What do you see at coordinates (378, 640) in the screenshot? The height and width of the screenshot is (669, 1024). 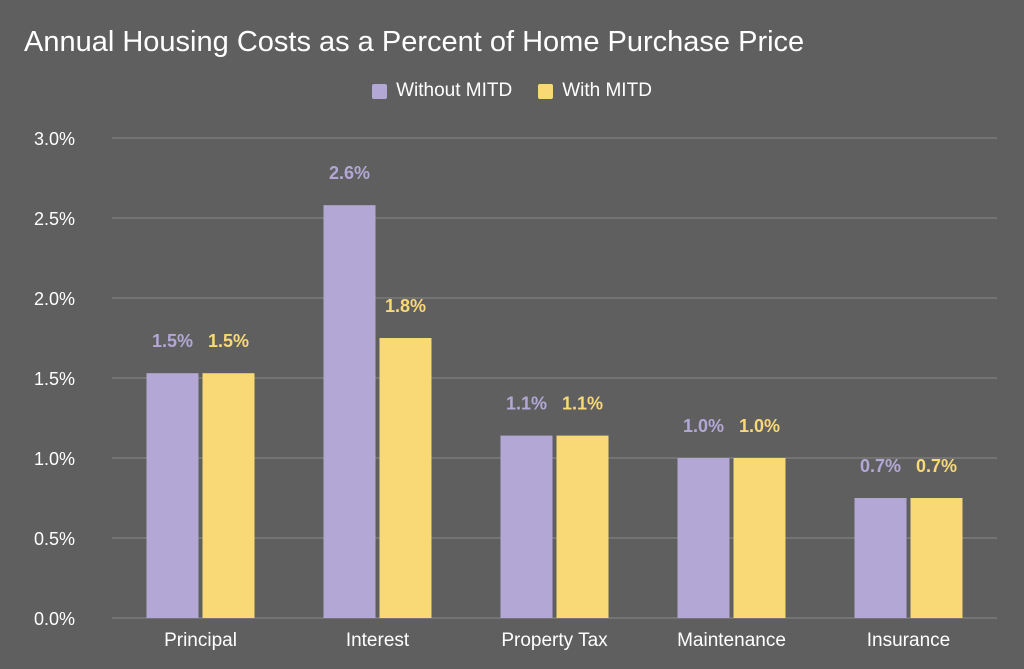 I see `x-tick-label: Interest` at bounding box center [378, 640].